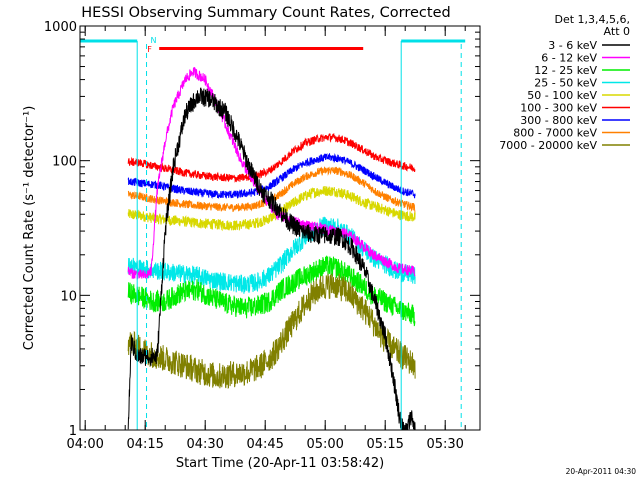  I want to click on x-tick-label: 05:00, so click(324, 444).